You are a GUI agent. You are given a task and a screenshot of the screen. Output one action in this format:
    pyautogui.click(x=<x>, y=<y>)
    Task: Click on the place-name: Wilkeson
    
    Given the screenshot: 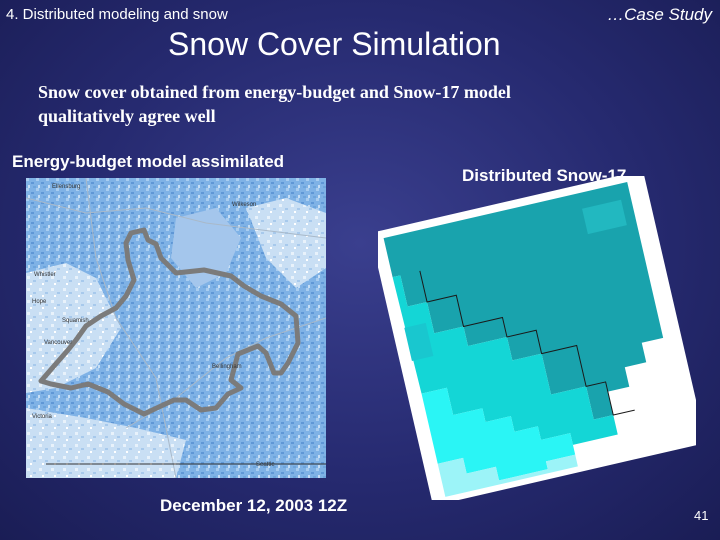 What is the action you would take?
    pyautogui.click(x=244, y=205)
    